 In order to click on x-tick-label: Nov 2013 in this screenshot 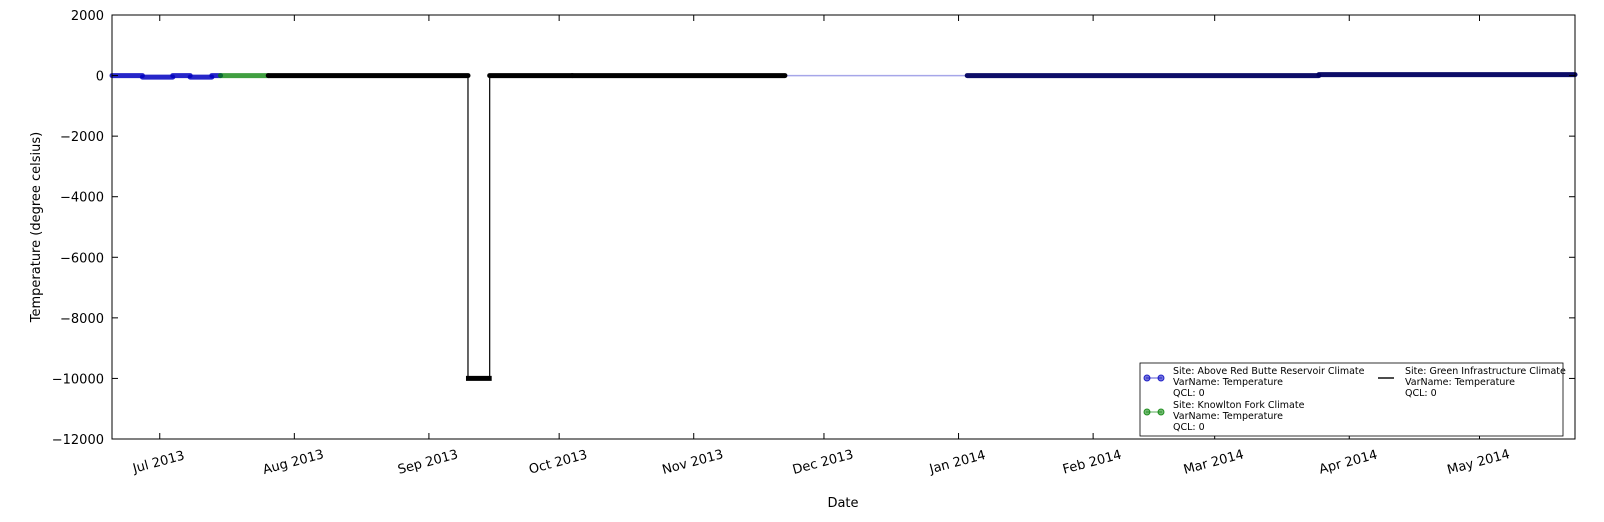, I will do `click(693, 462)`.